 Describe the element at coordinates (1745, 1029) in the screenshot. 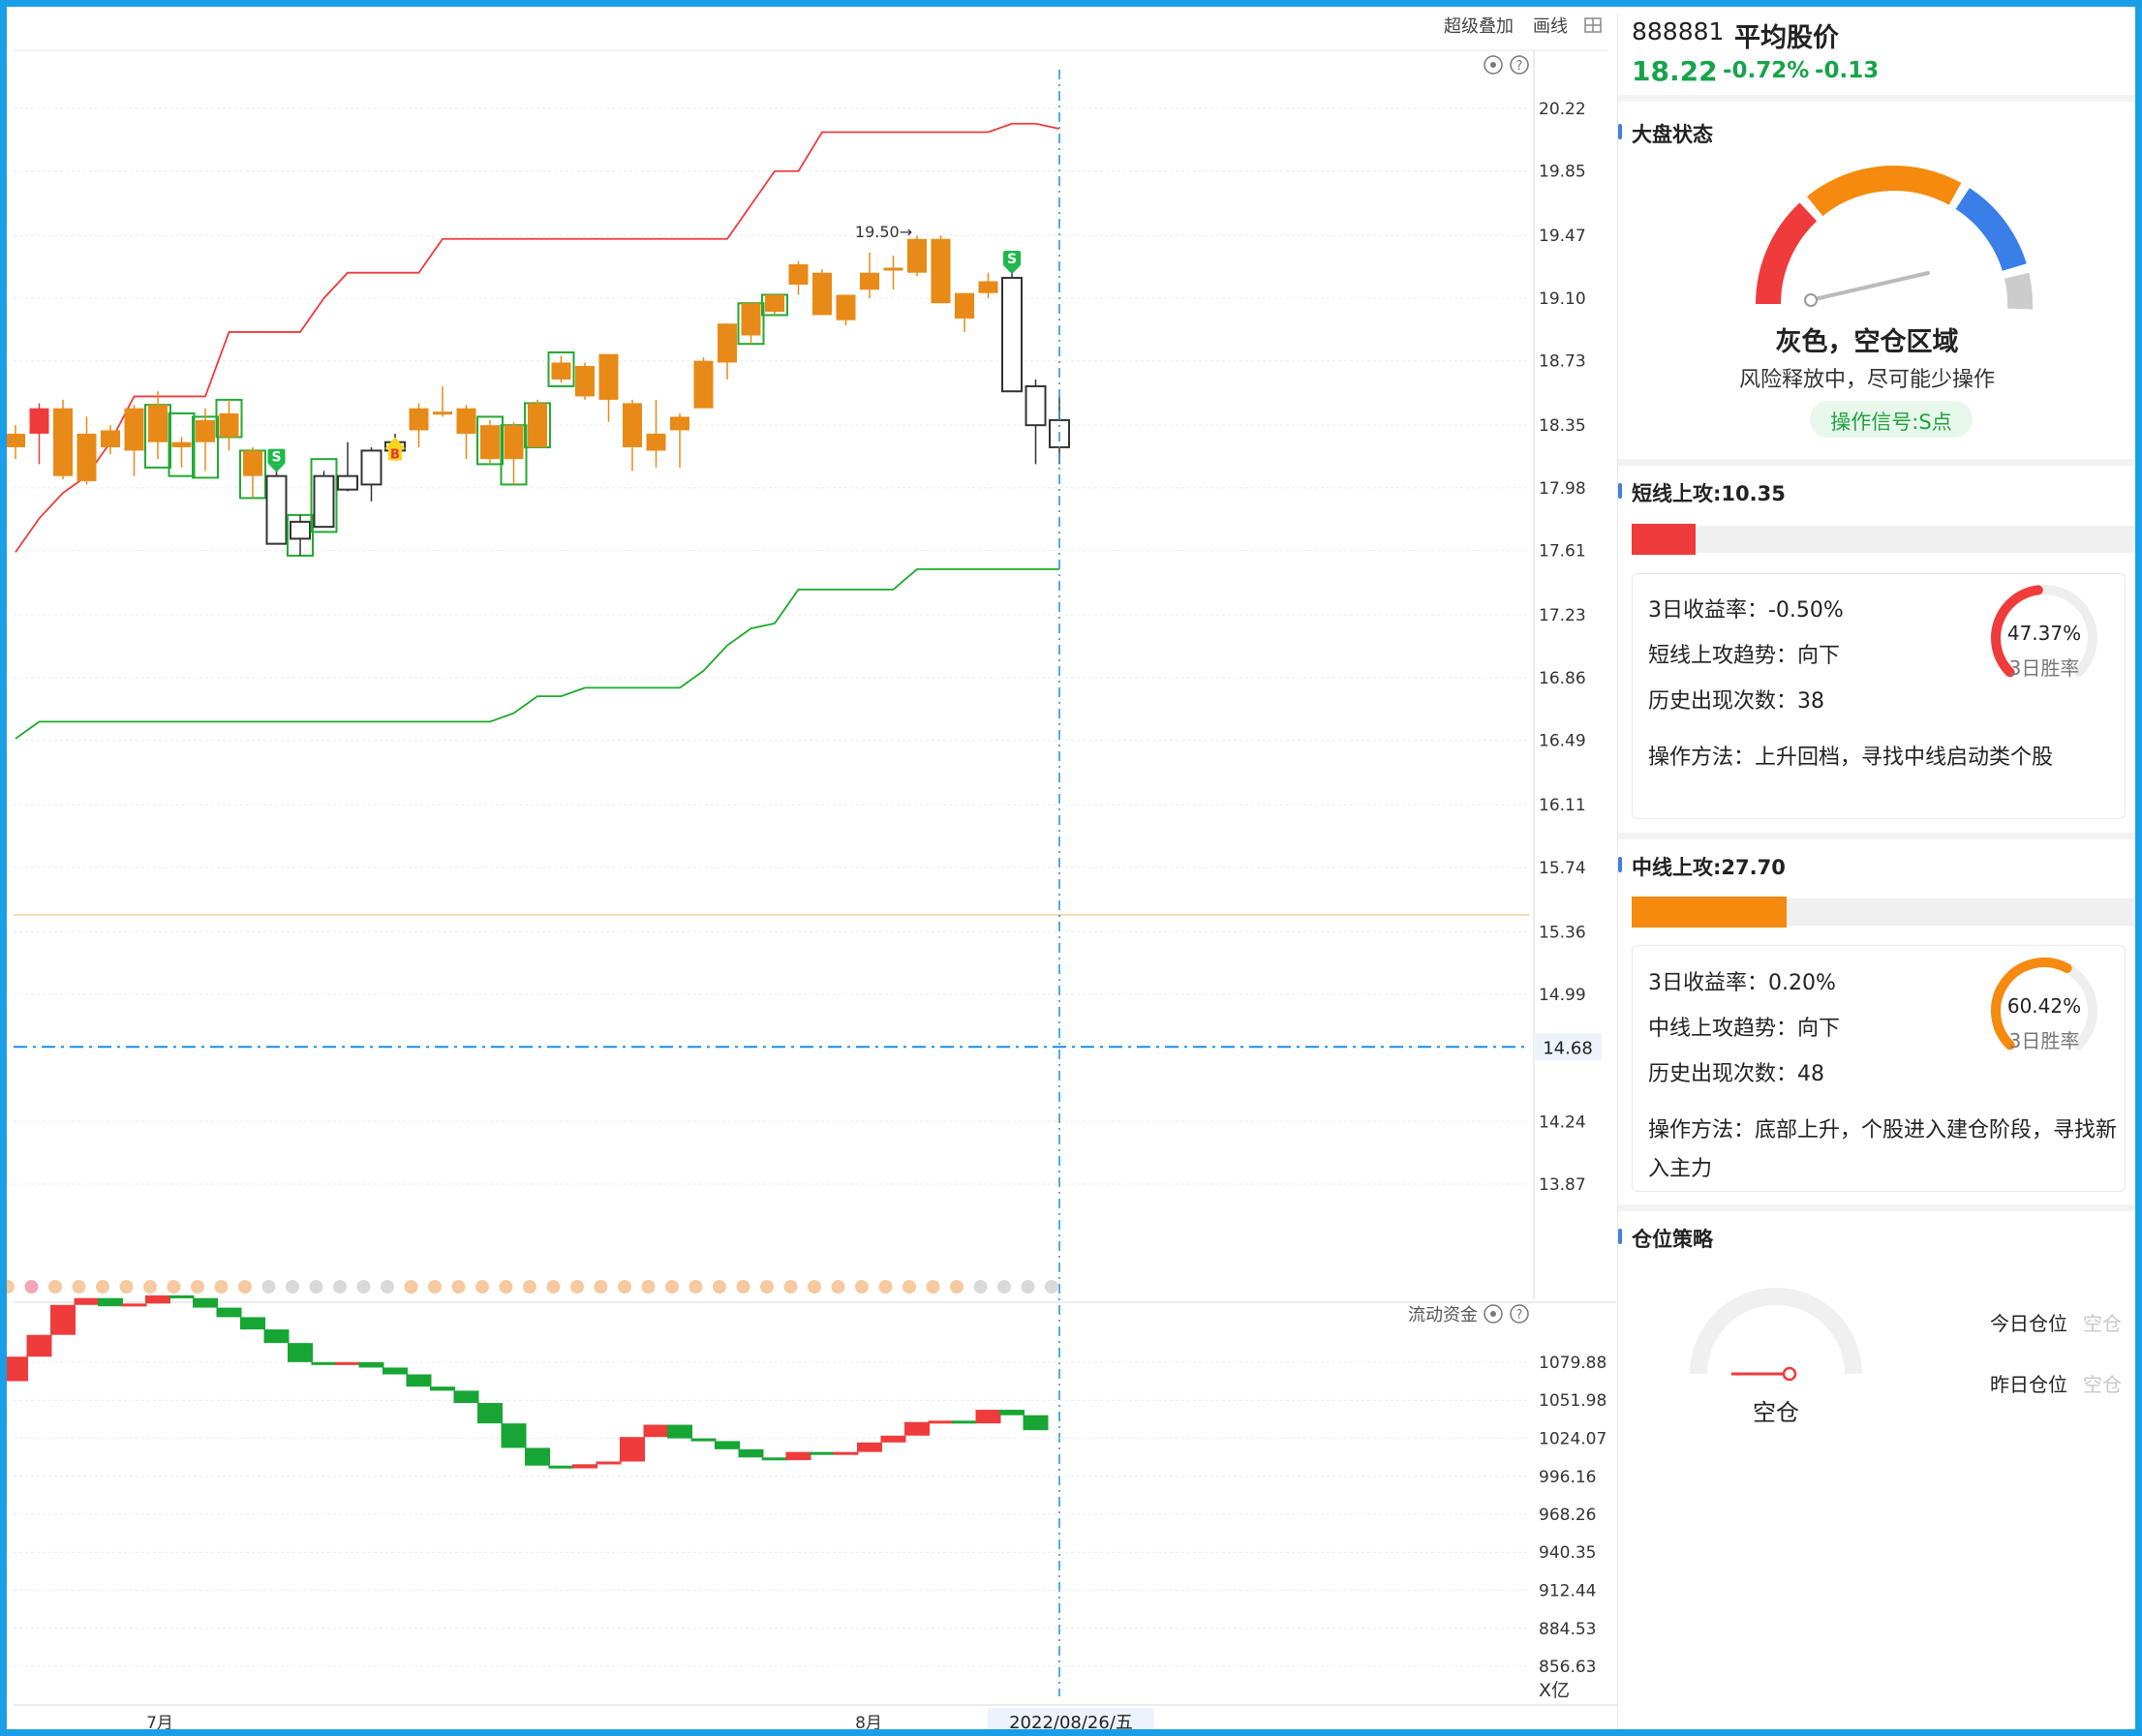

I see `mid-trend: 中线上攻趋势：向下` at that location.